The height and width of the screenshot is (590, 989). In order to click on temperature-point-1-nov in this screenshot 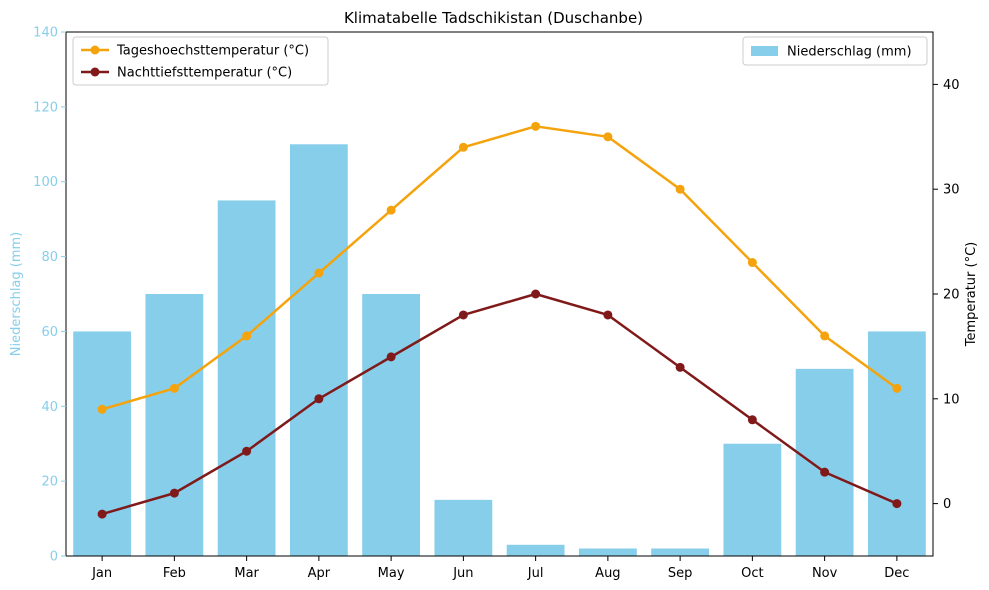, I will do `click(825, 336)`.